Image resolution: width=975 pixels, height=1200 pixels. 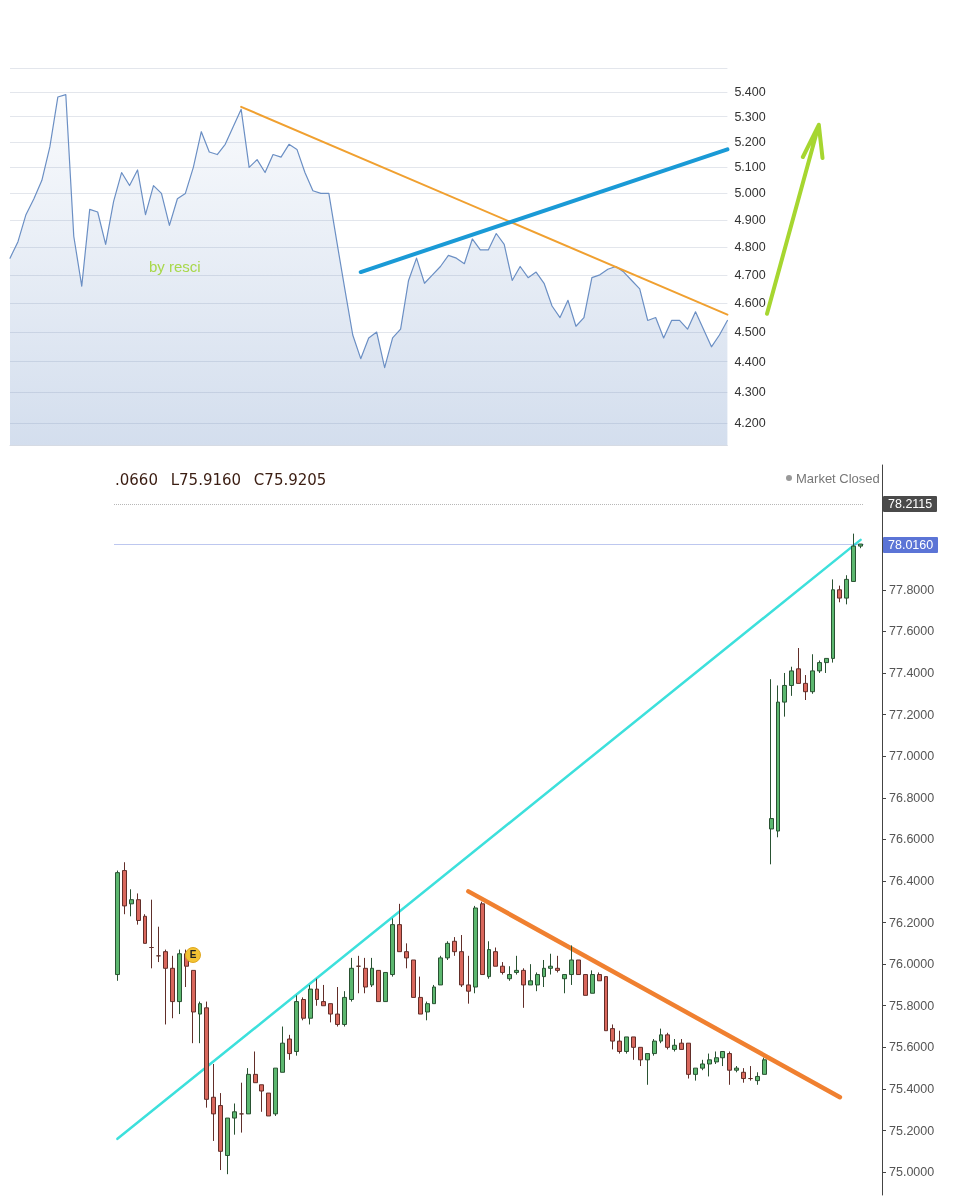 I want to click on ref-line-label: 78.0160, so click(x=911, y=544).